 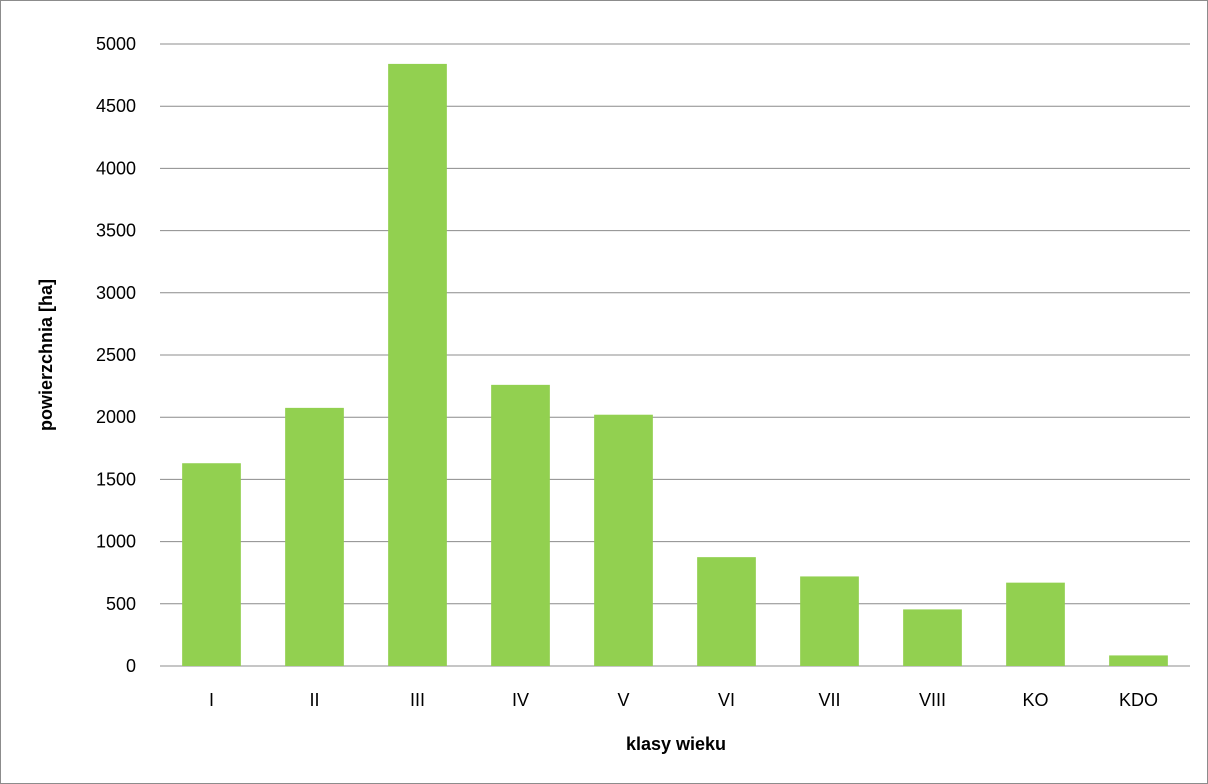 What do you see at coordinates (623, 700) in the screenshot?
I see `x-tick-label: V` at bounding box center [623, 700].